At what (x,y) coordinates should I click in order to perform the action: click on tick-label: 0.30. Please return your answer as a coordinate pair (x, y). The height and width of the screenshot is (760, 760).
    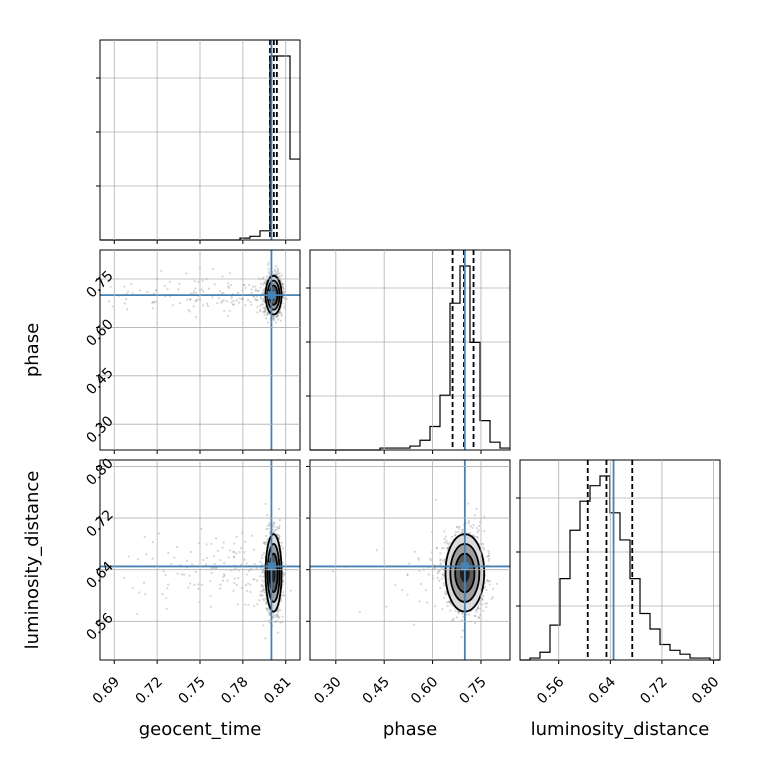
    Looking at the image, I should click on (327, 690).